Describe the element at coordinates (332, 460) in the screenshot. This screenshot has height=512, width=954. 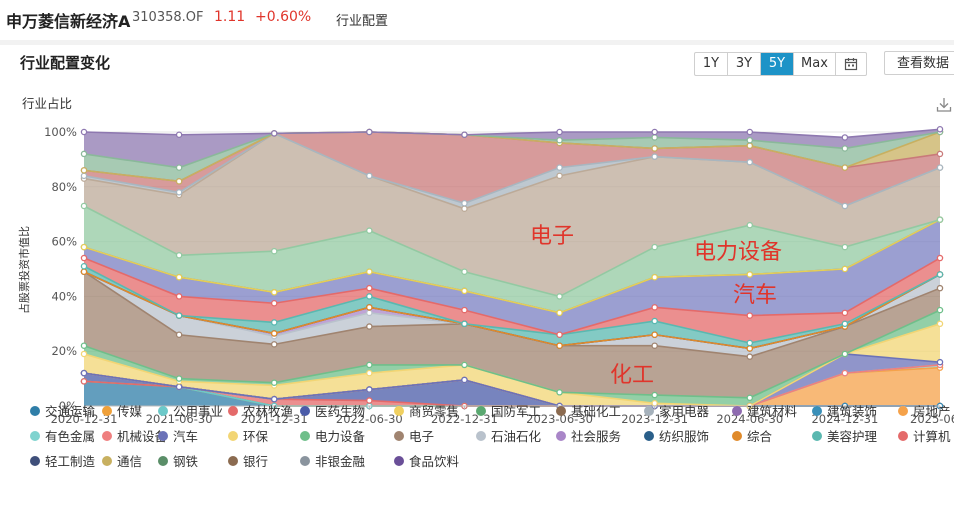
I see `legend-item: 非银金融` at that location.